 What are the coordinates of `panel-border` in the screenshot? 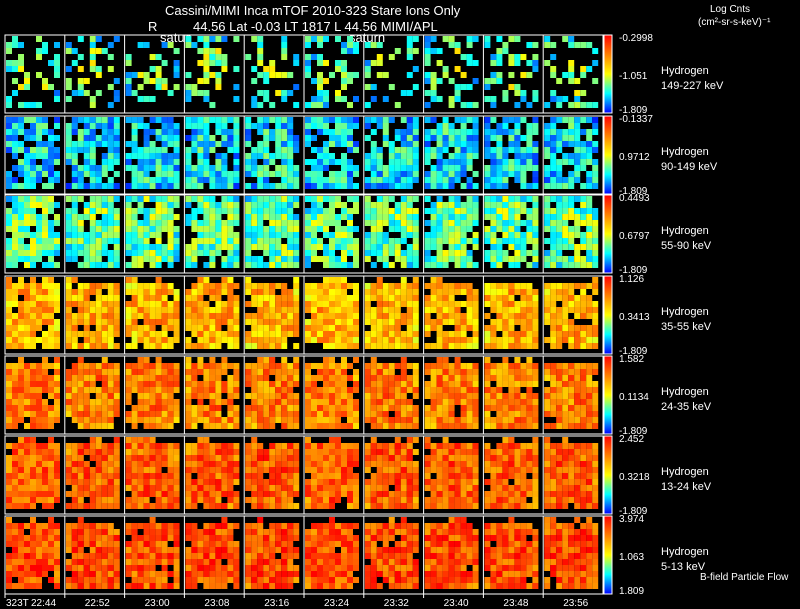 It's located at (304, 155).